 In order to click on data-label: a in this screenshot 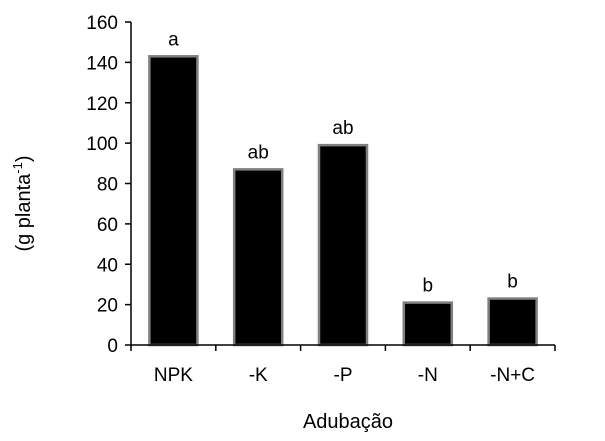, I will do `click(173, 39)`.